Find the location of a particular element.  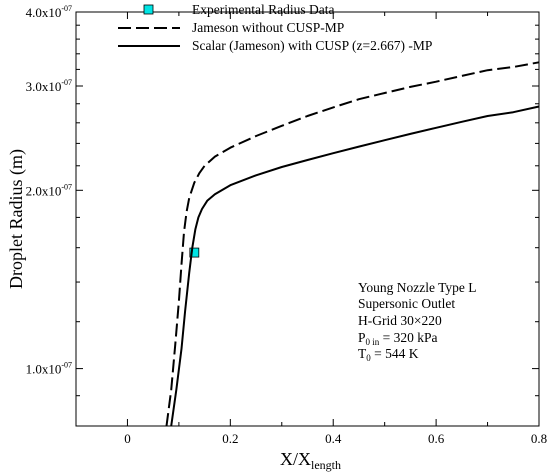

experimental-data-point is located at coordinates (194, 252).